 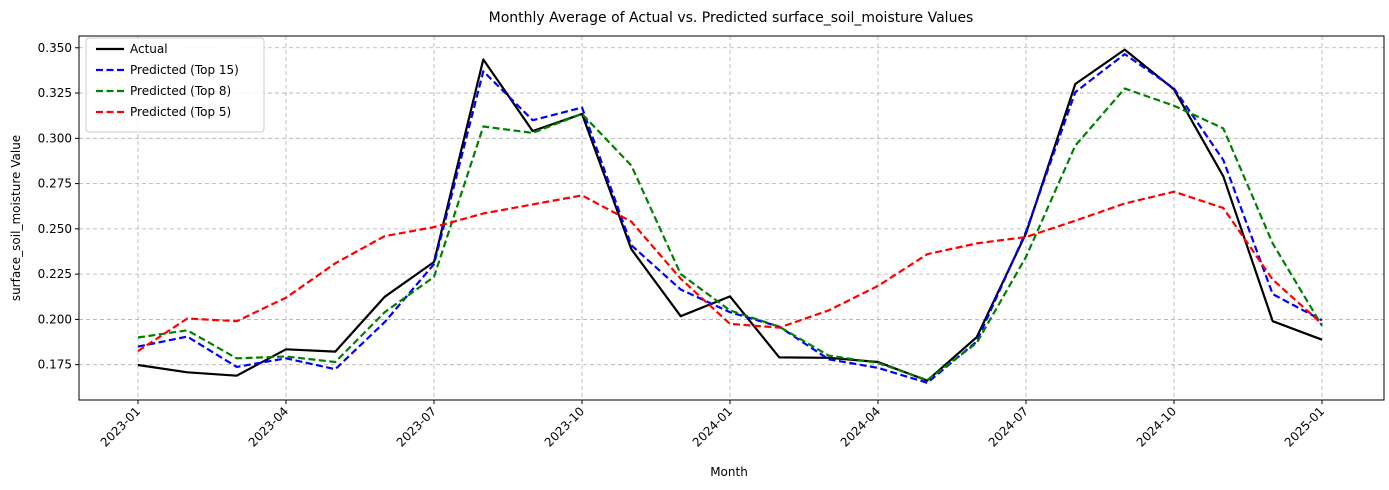 What do you see at coordinates (55, 319) in the screenshot?
I see `y-tick-label: 0.200` at bounding box center [55, 319].